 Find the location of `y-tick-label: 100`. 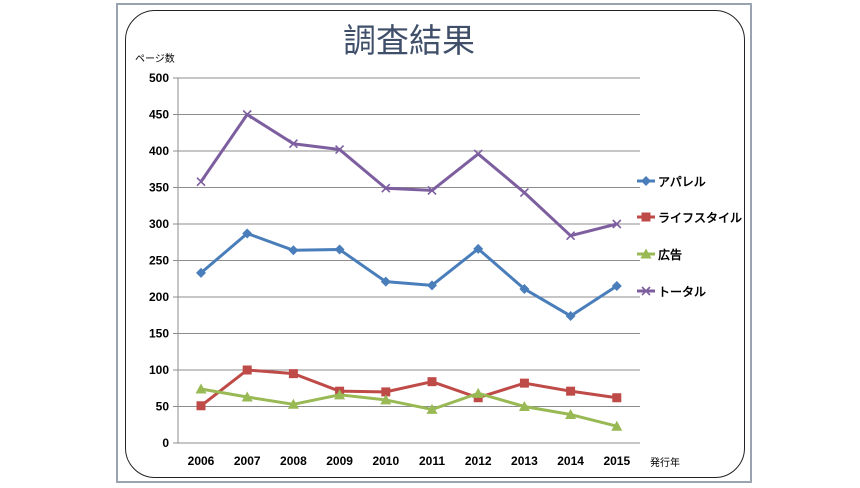

y-tick-label: 100 is located at coordinates (159, 370).